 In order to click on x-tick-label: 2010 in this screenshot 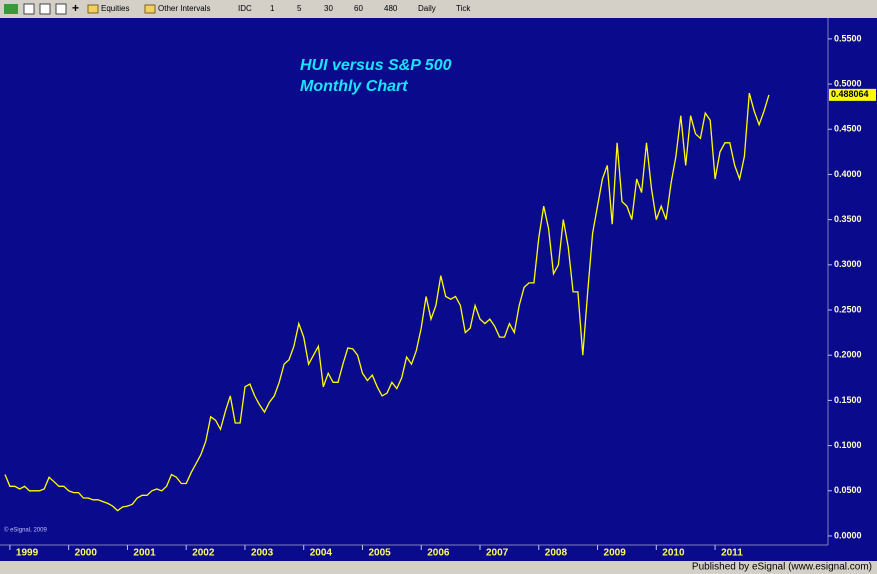, I will do `click(673, 553)`.